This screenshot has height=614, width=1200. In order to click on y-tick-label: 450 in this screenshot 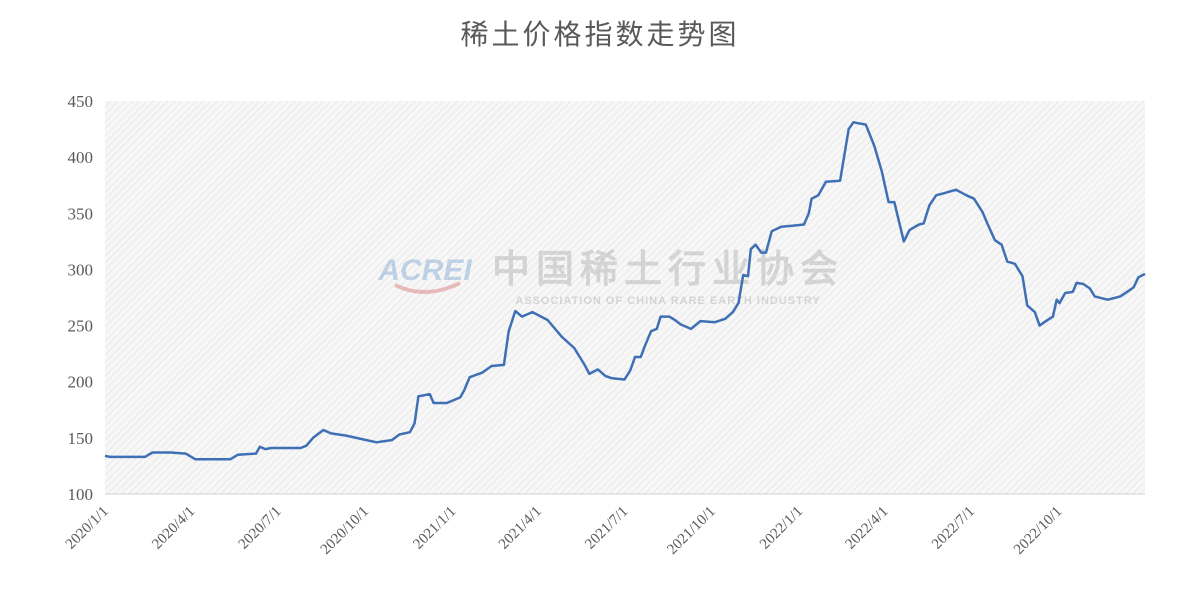, I will do `click(81, 101)`.